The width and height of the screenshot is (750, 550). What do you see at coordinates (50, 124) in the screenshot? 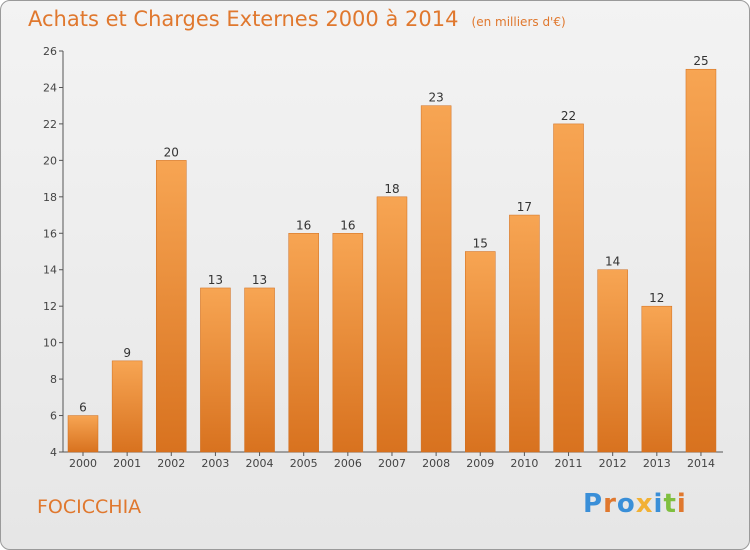
I see `y-tick-label: 22` at bounding box center [50, 124].